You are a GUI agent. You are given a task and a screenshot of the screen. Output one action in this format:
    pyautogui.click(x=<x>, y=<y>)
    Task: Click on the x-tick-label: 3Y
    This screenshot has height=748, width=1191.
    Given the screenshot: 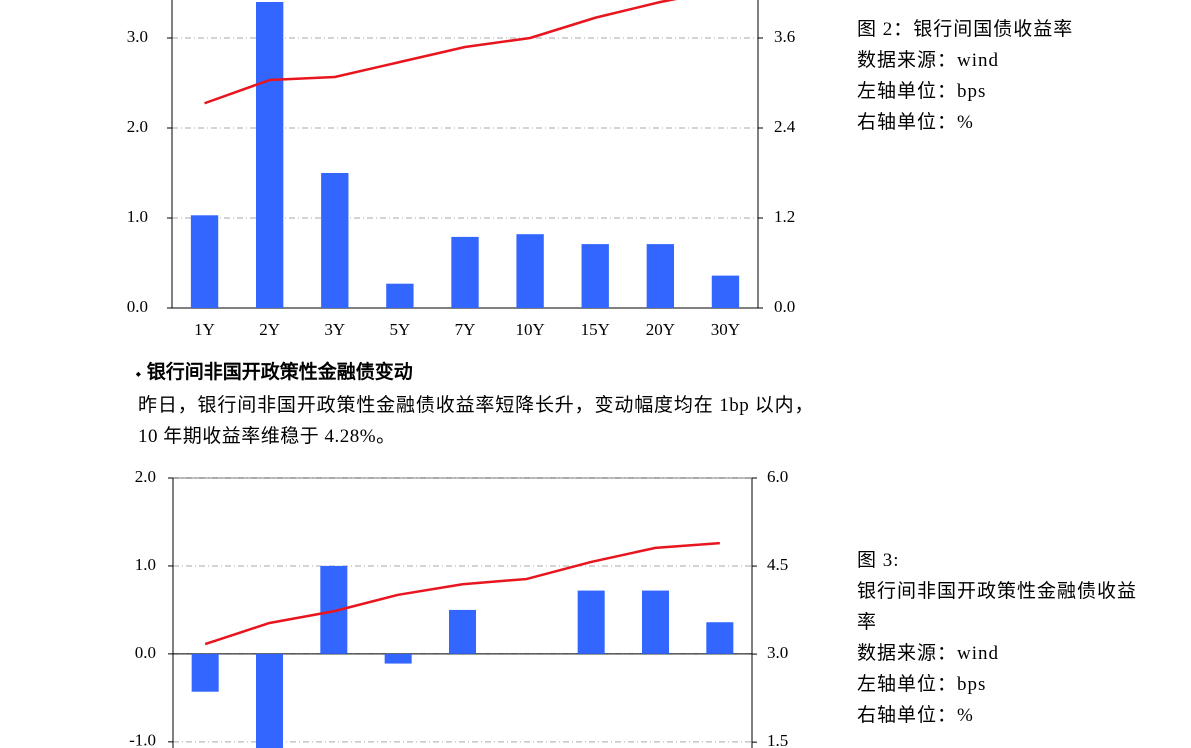 What is the action you would take?
    pyautogui.click(x=334, y=329)
    